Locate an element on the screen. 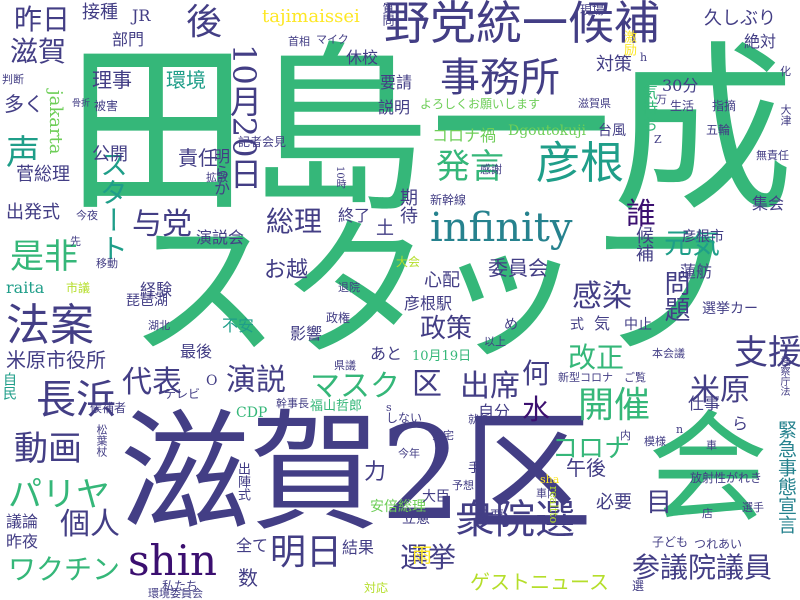 The image size is (800, 600). word-kansen: 感染 is located at coordinates (602, 296).